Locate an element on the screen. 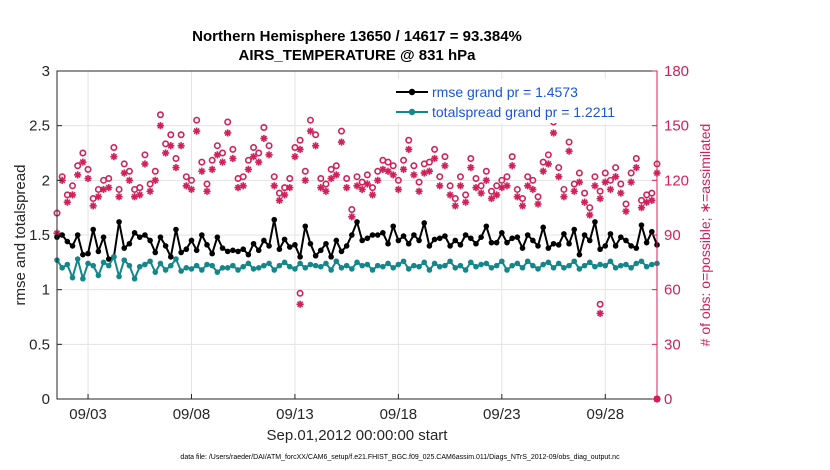  y-tick-label-left: 0 is located at coordinates (46, 399).